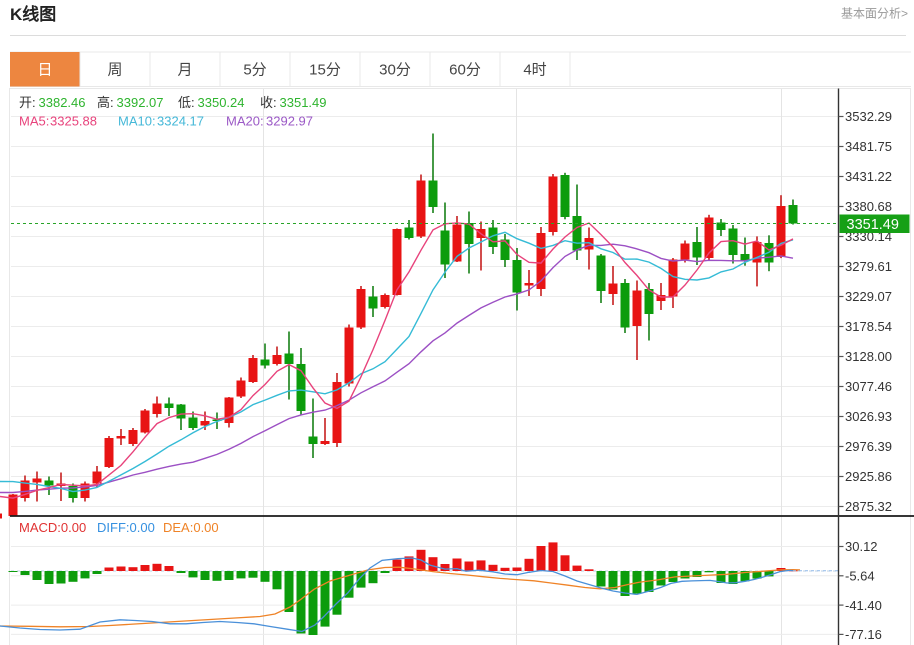 The image size is (914, 645). I want to click on svg-text: 3128.00, so click(868, 356).